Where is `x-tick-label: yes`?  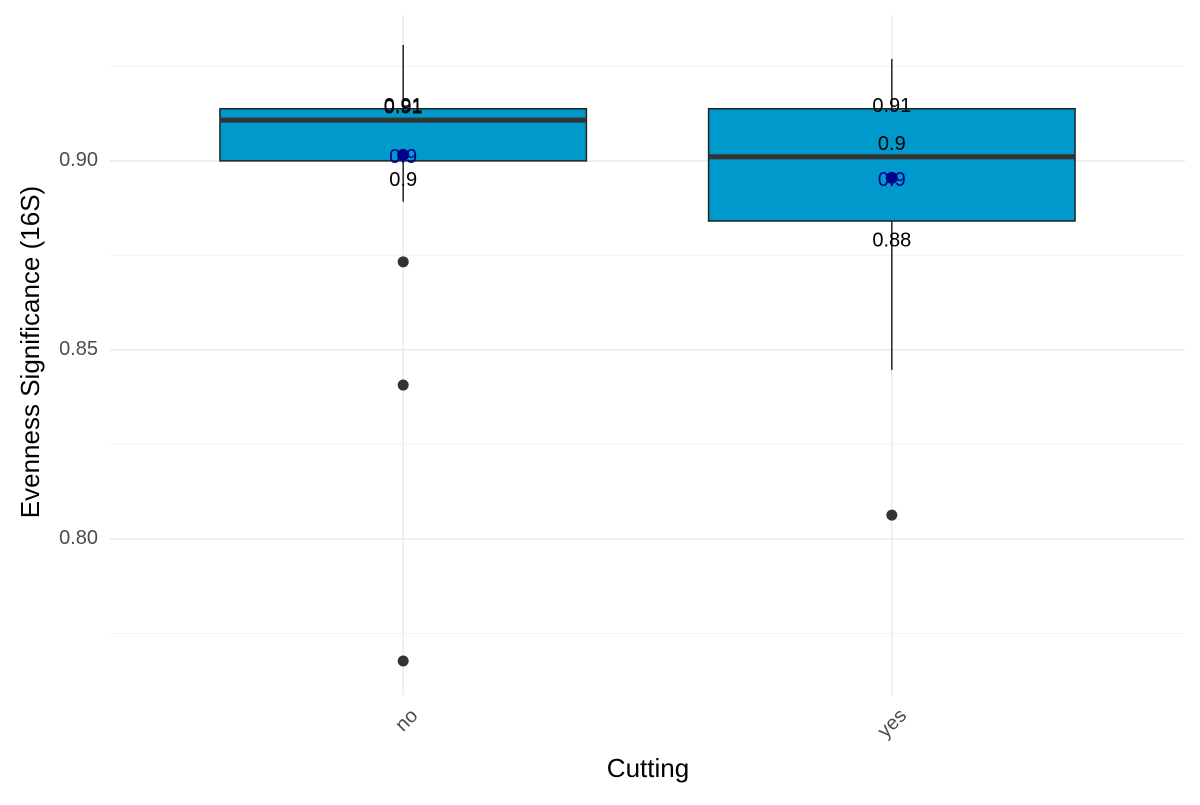
x-tick-label: yes is located at coordinates (893, 724).